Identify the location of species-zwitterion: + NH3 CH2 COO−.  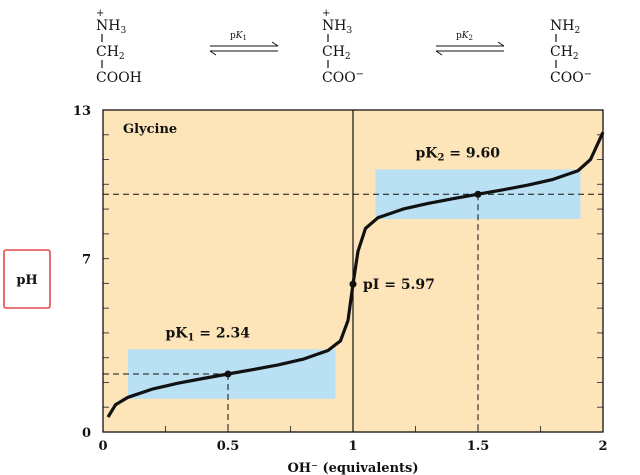
(343, 47).